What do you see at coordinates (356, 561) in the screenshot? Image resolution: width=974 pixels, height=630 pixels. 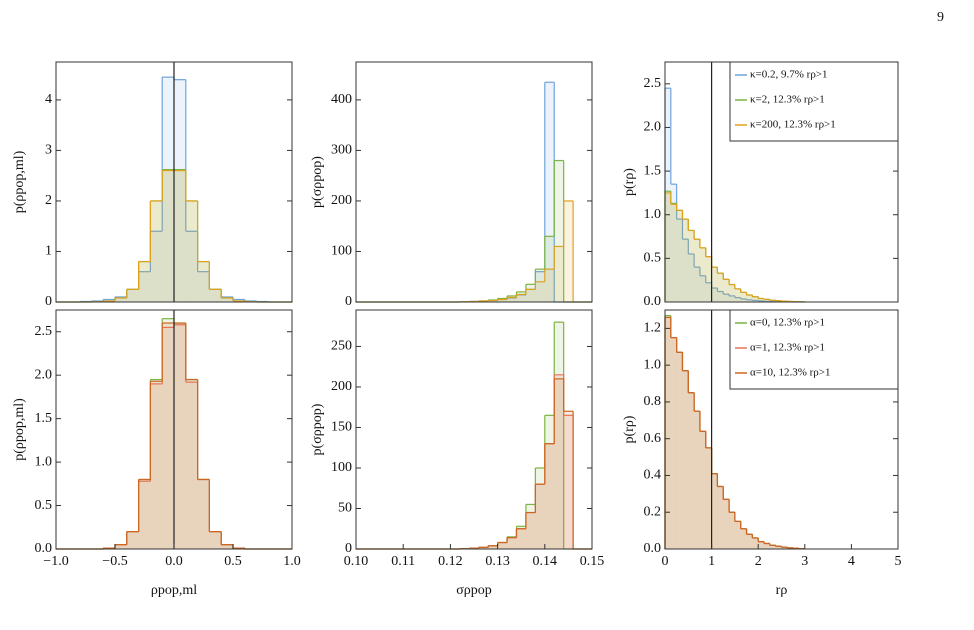 I see `x-tick-label: 0.10` at bounding box center [356, 561].